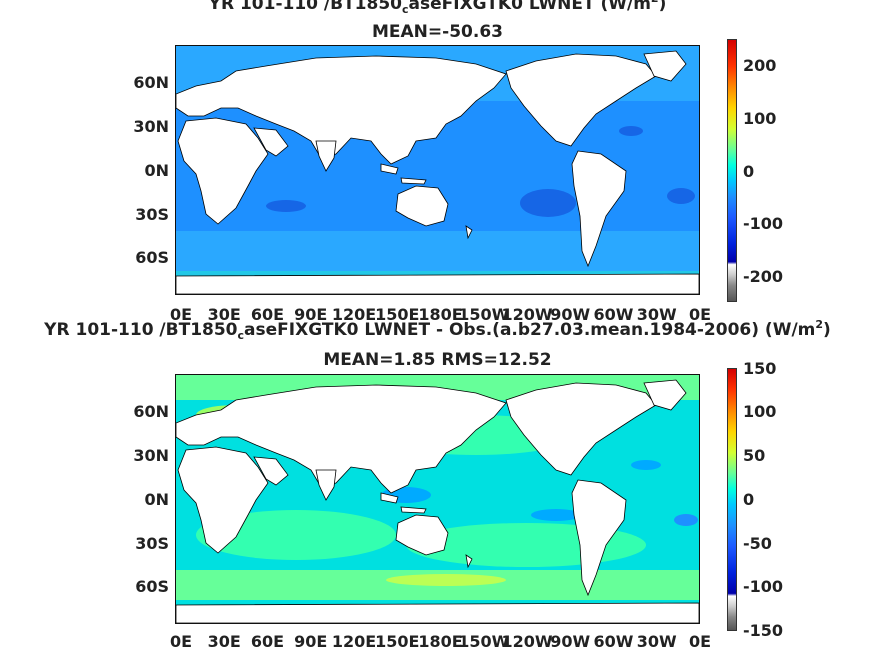 The width and height of the screenshot is (875, 656). Describe the element at coordinates (749, 171) in the screenshot. I see `panel1-cbar-tick: 0` at that location.